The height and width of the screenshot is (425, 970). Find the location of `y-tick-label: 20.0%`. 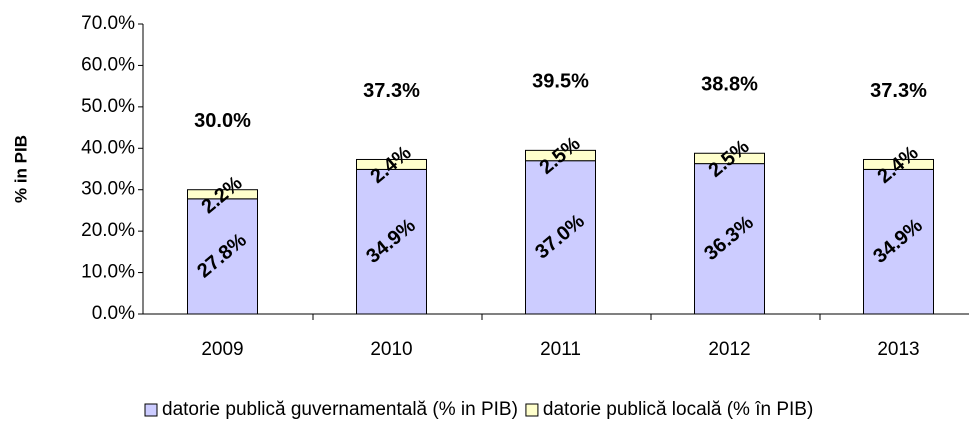

y-tick-label: 20.0% is located at coordinates (108, 230).